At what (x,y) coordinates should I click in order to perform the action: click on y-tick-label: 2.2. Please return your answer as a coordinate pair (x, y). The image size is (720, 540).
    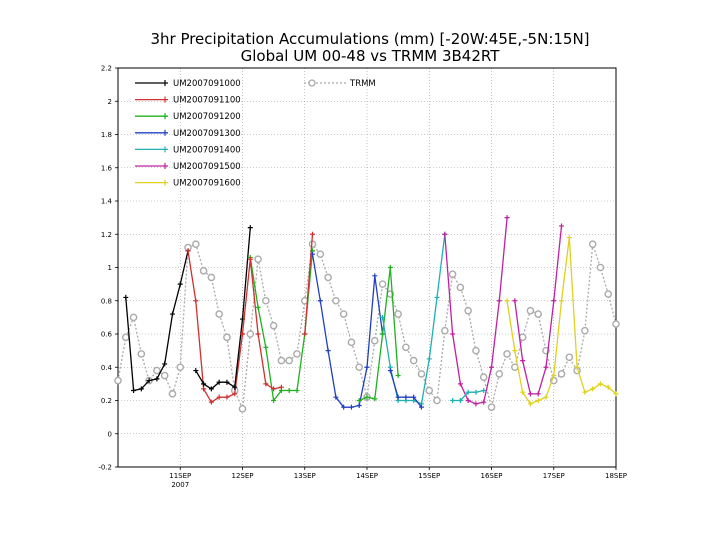
    Looking at the image, I should click on (106, 69).